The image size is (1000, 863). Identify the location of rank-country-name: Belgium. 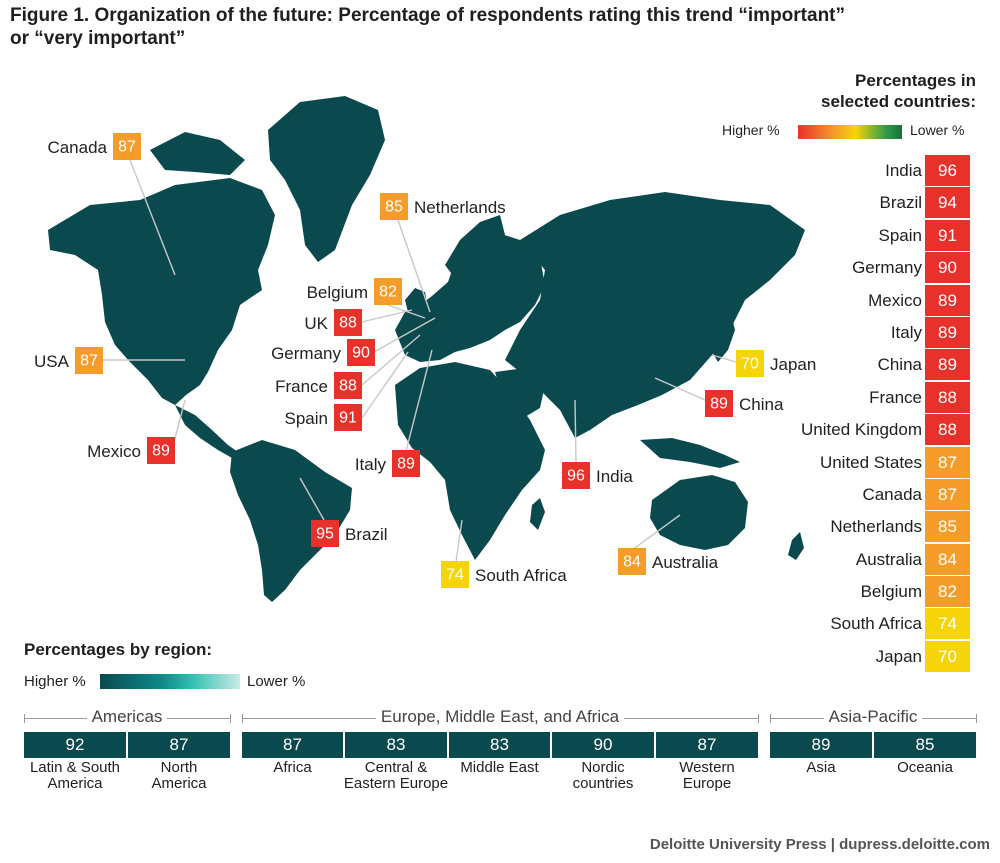
(891, 592).